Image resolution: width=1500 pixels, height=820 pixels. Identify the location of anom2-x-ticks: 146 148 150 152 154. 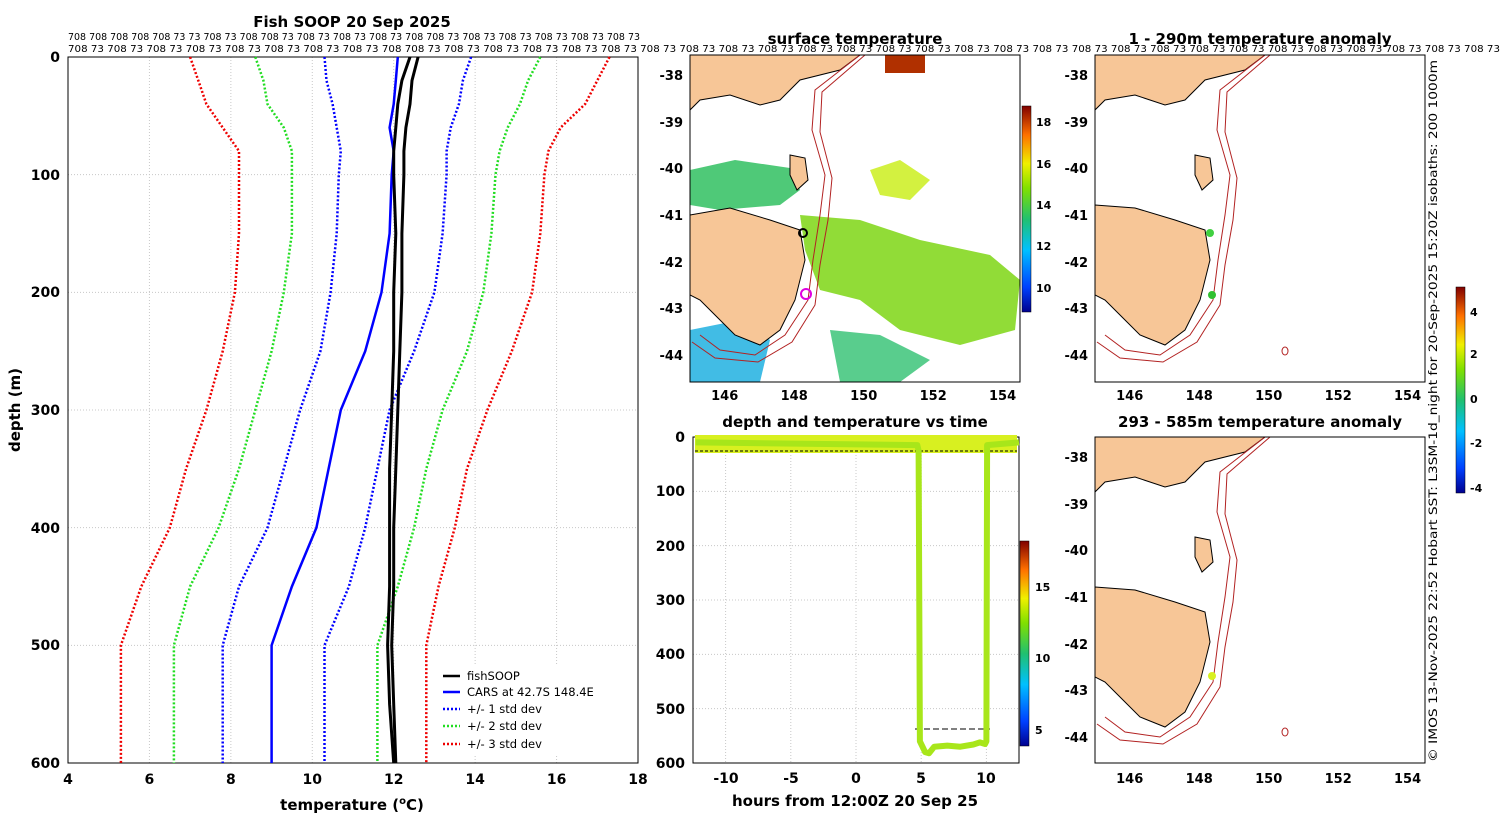
(1268, 779).